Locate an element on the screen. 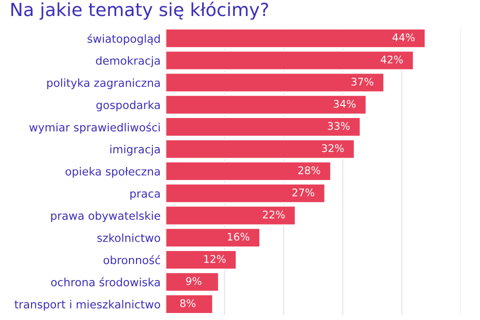 This screenshot has height=320, width=480. y-tick-label: praca is located at coordinates (145, 195).